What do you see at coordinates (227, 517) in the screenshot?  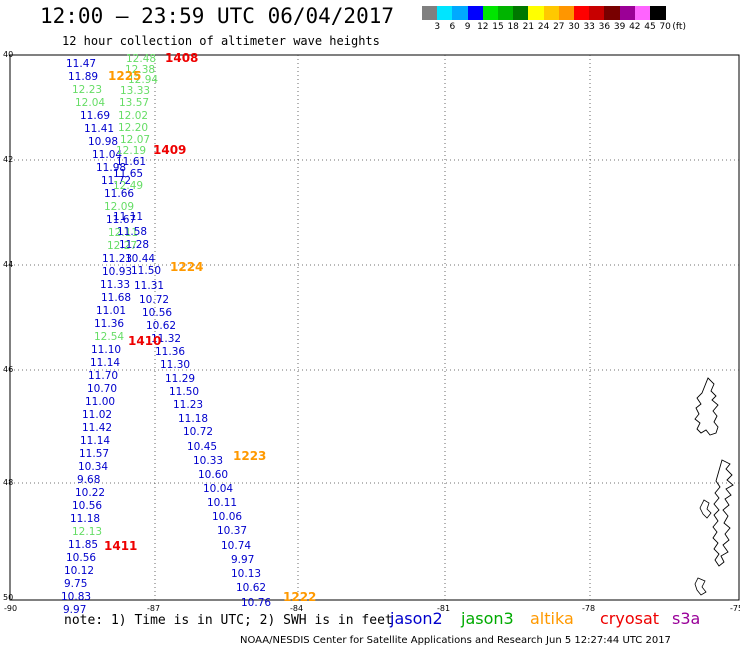 I see `swh-value: 10.06` at bounding box center [227, 517].